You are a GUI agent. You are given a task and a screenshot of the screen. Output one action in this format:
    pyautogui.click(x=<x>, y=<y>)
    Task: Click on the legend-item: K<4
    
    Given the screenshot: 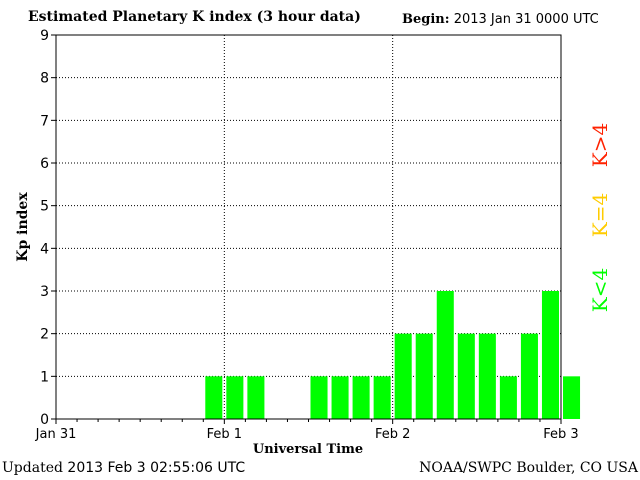 What is the action you would take?
    pyautogui.click(x=600, y=290)
    